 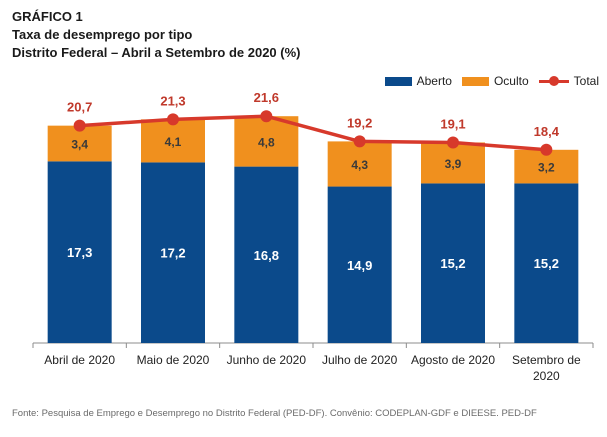 I want to click on data-label-oculto: 4,8, so click(x=266, y=142).